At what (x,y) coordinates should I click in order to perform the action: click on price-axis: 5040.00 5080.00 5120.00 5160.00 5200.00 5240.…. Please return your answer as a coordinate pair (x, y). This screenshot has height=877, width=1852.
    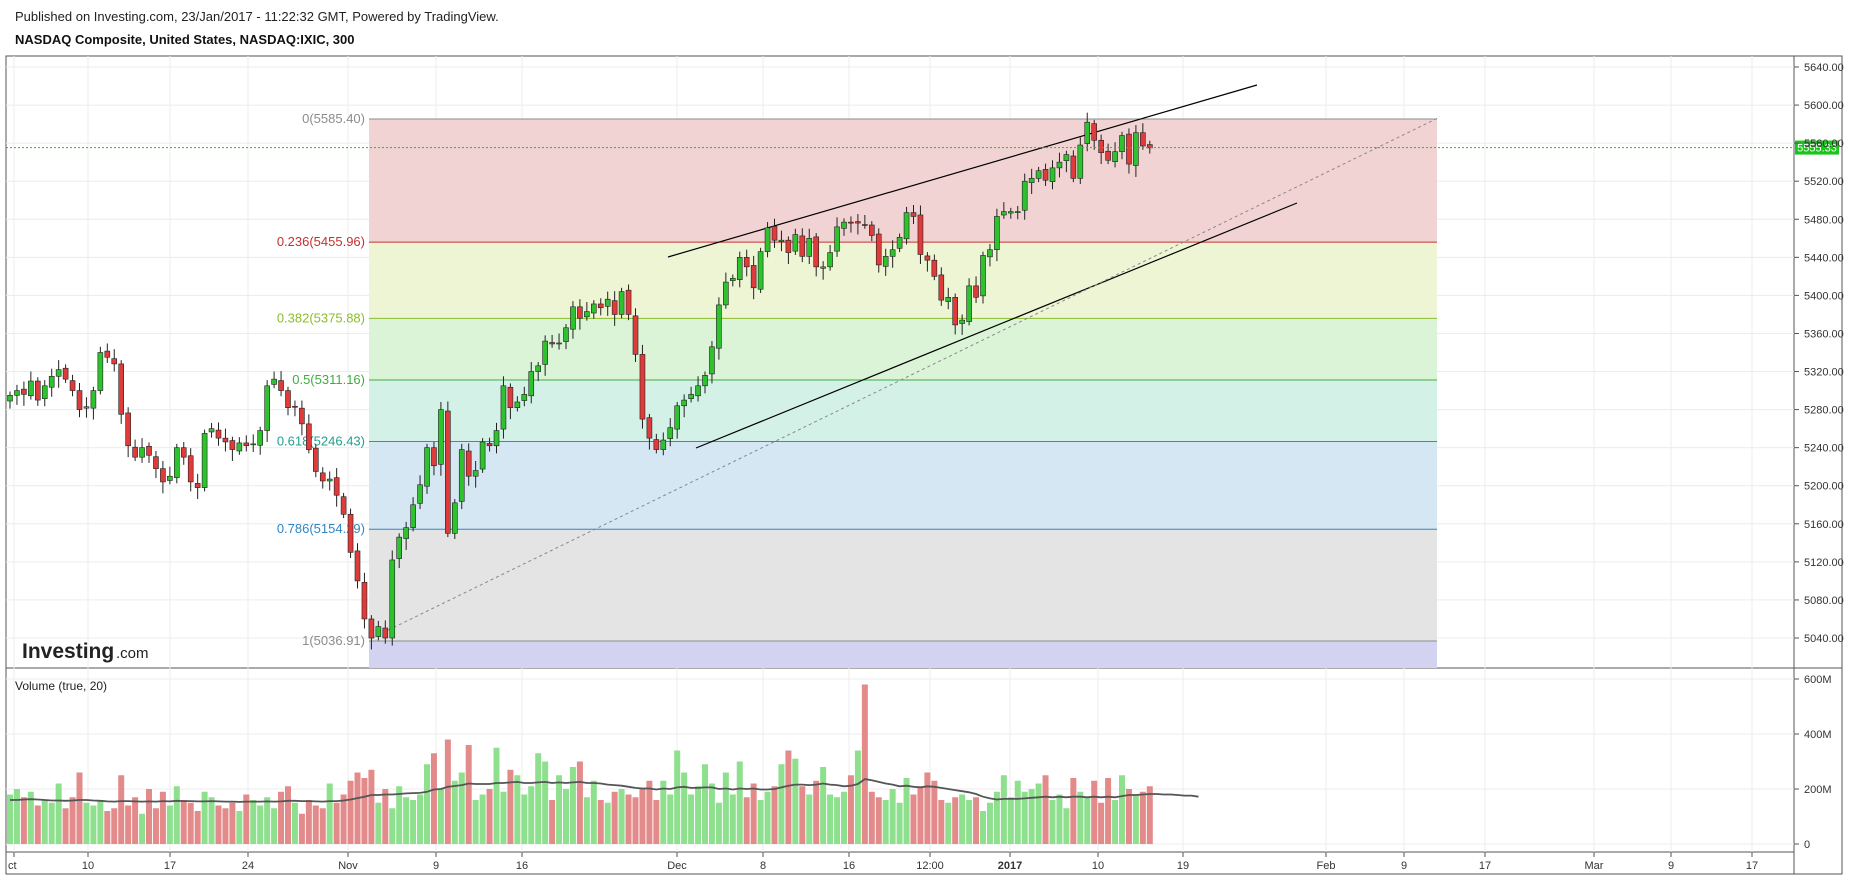
    Looking at the image, I should click on (1819, 353).